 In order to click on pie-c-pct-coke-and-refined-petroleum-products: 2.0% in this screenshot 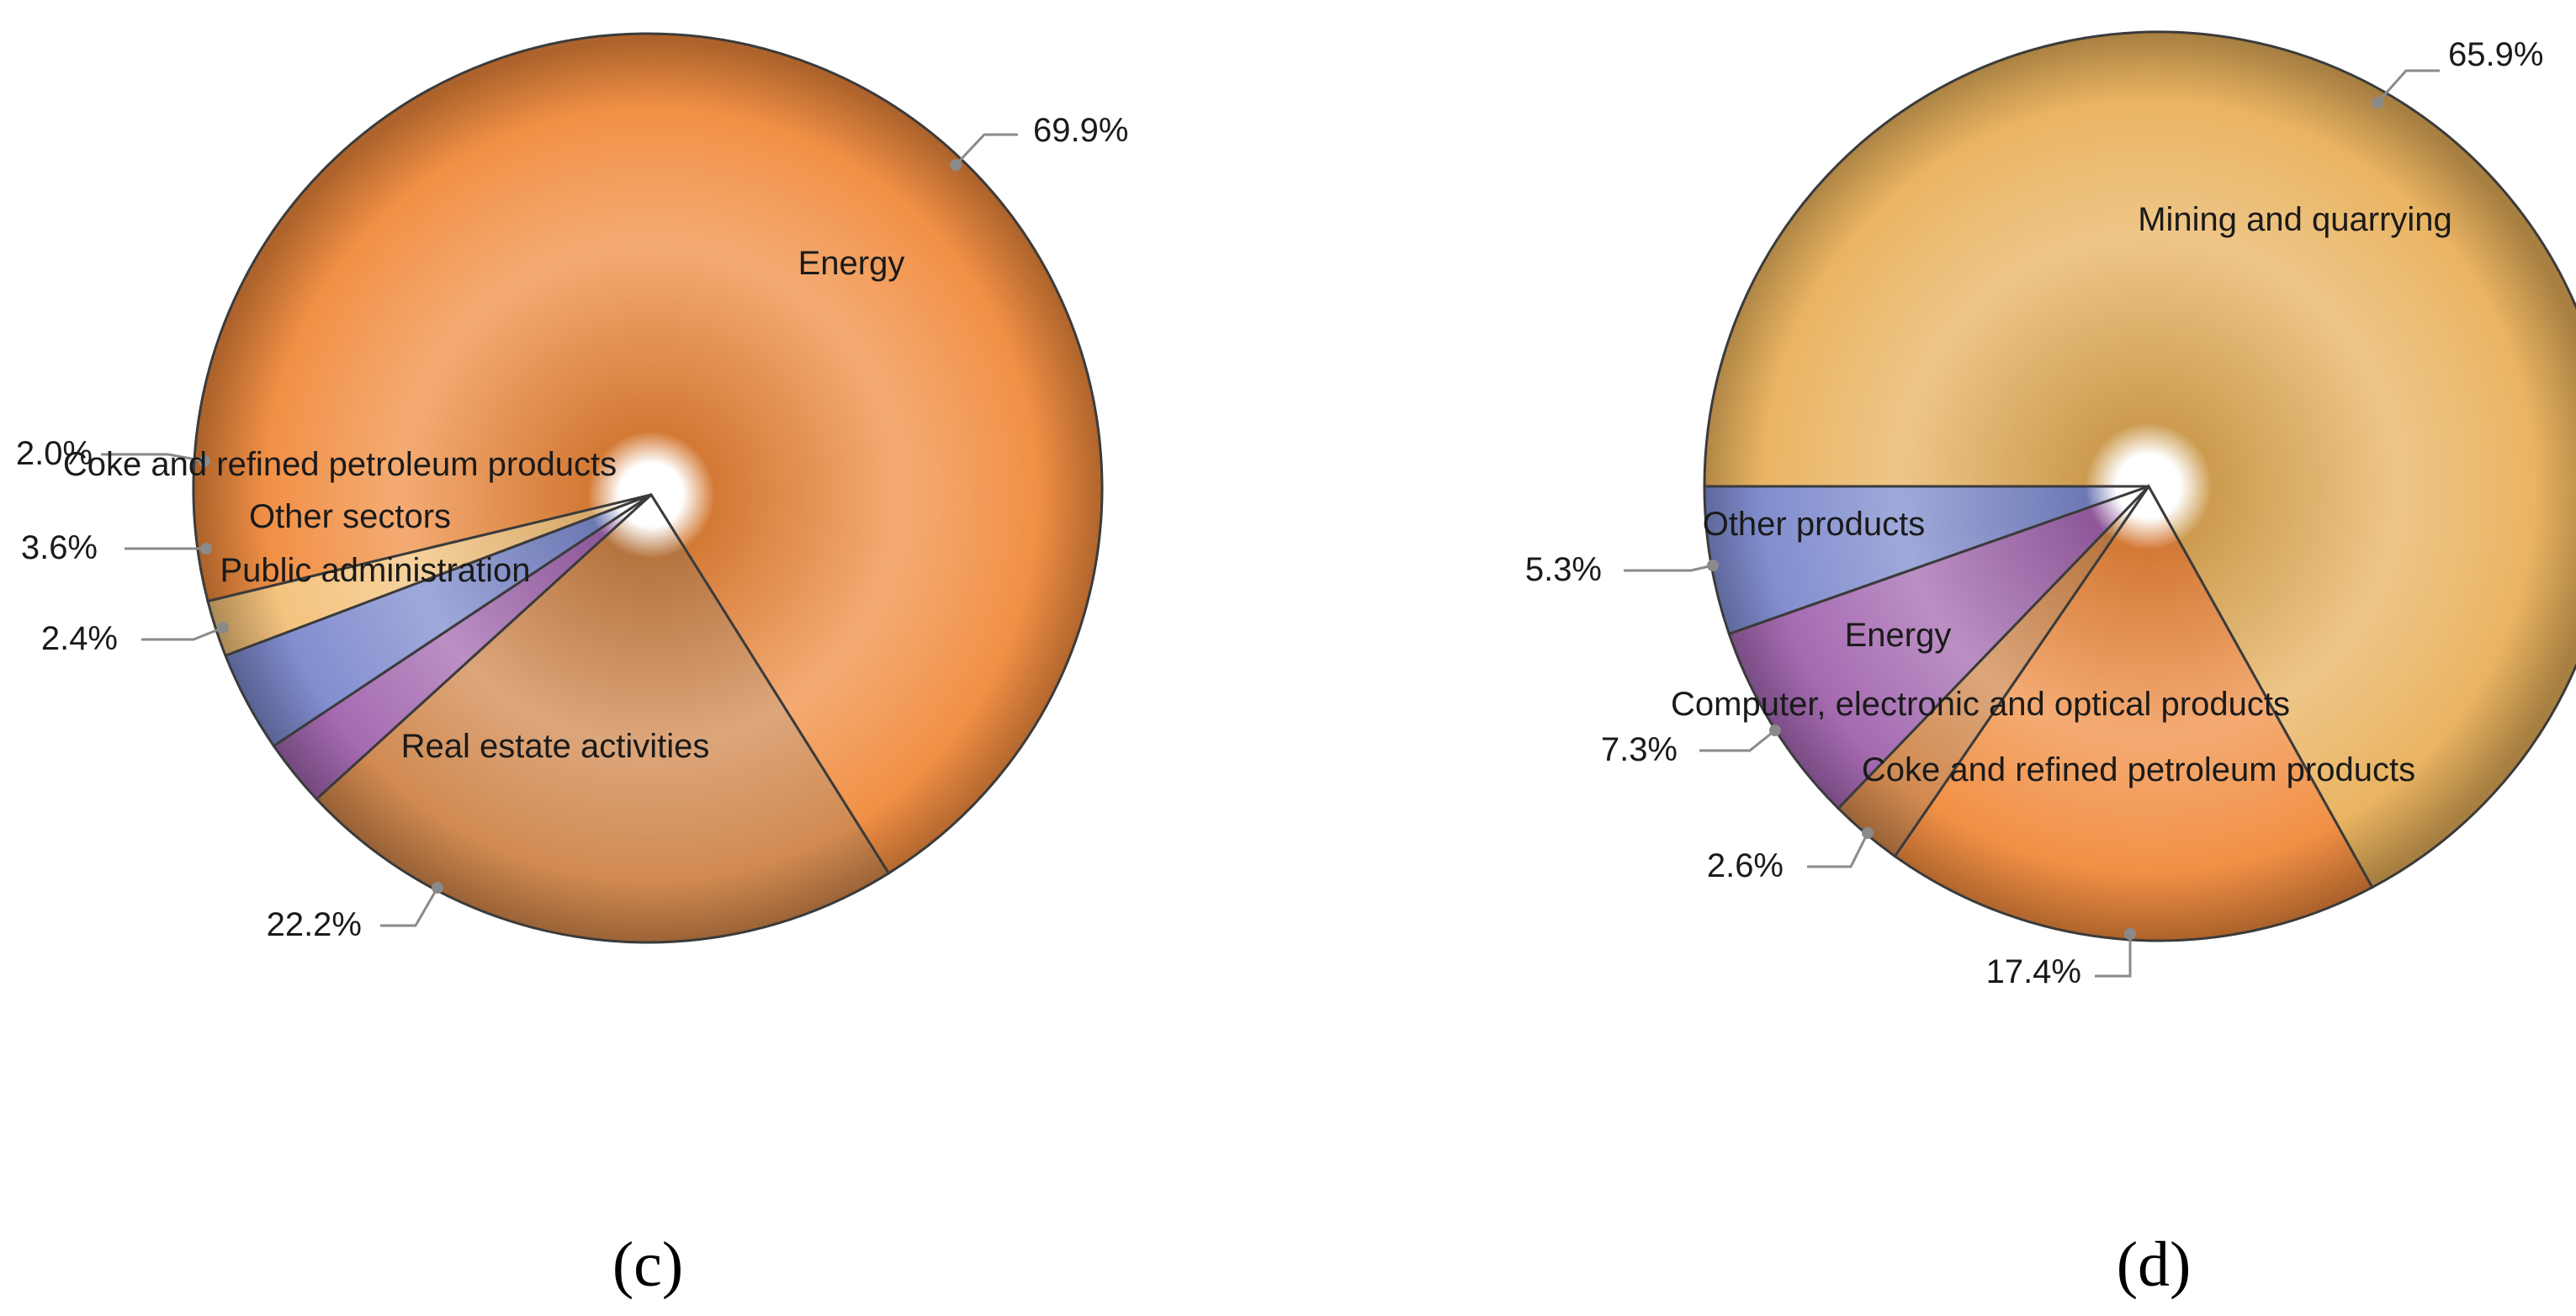, I will do `click(54, 454)`.